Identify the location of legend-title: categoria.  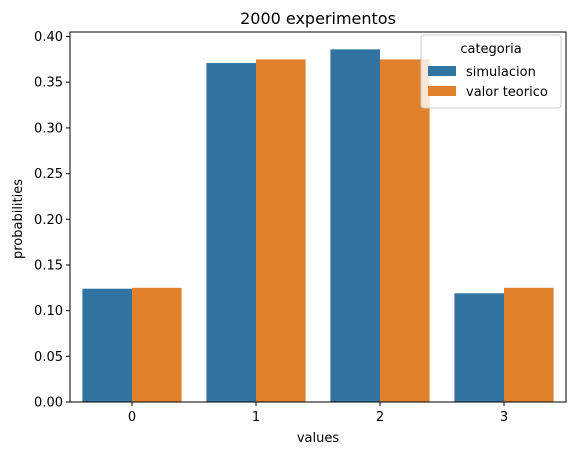
(490, 49).